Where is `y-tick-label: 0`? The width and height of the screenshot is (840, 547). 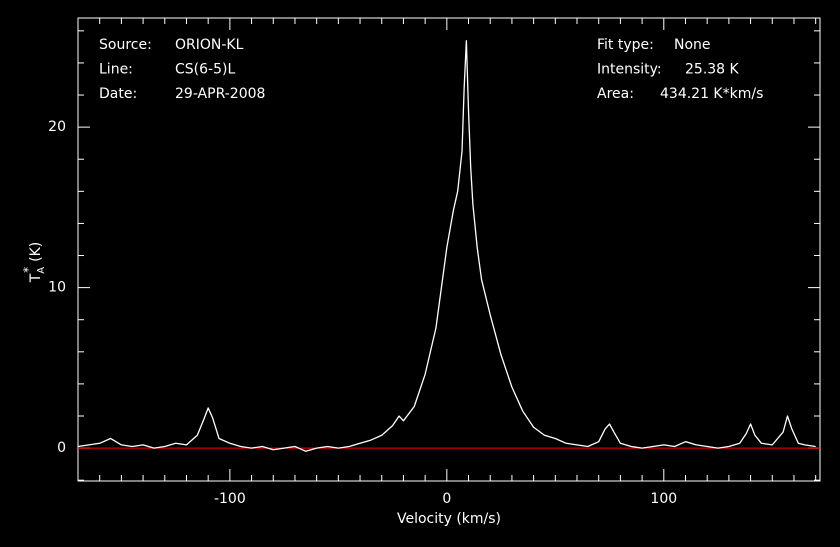
y-tick-label: 0 is located at coordinates (61, 448).